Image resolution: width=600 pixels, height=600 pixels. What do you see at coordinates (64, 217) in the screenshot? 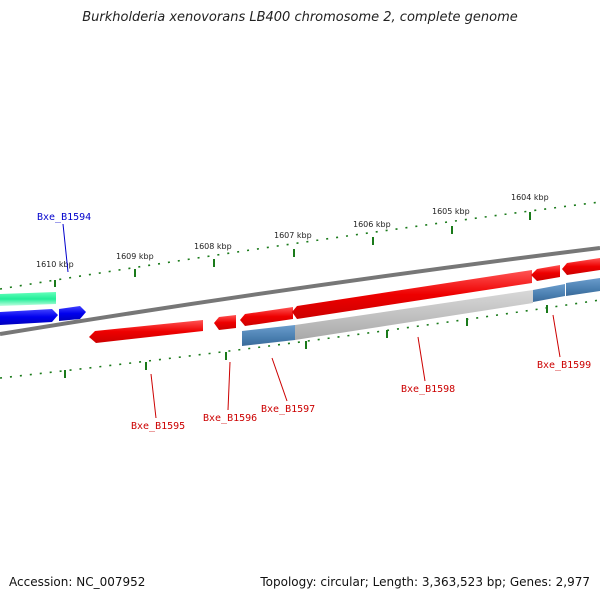
I see `gene-label: Bxe_B1594` at bounding box center [64, 217].